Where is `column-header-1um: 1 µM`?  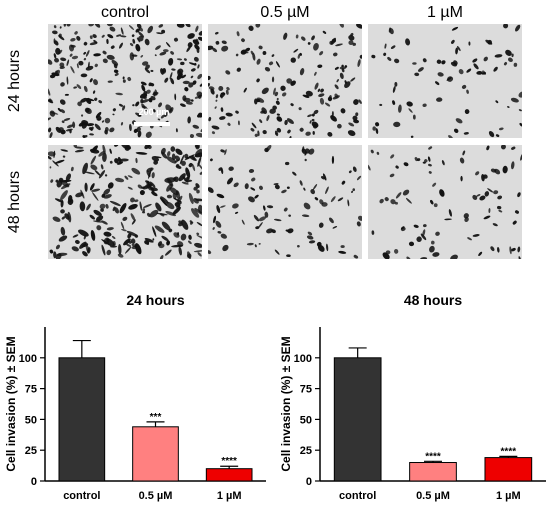
column-header-1um: 1 µM is located at coordinates (445, 12).